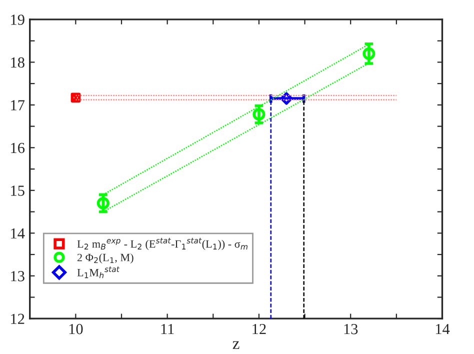 This screenshot has height=354, width=474. What do you see at coordinates (18, 105) in the screenshot?
I see `y-tick-label: 17` at bounding box center [18, 105].